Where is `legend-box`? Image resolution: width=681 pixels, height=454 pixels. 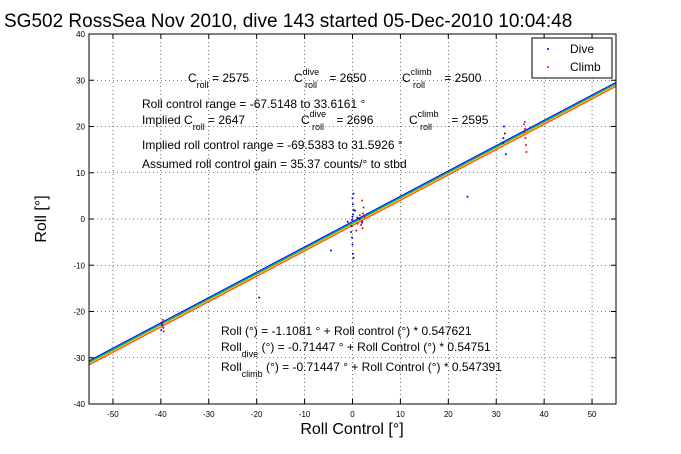
legend-box is located at coordinates (572, 58).